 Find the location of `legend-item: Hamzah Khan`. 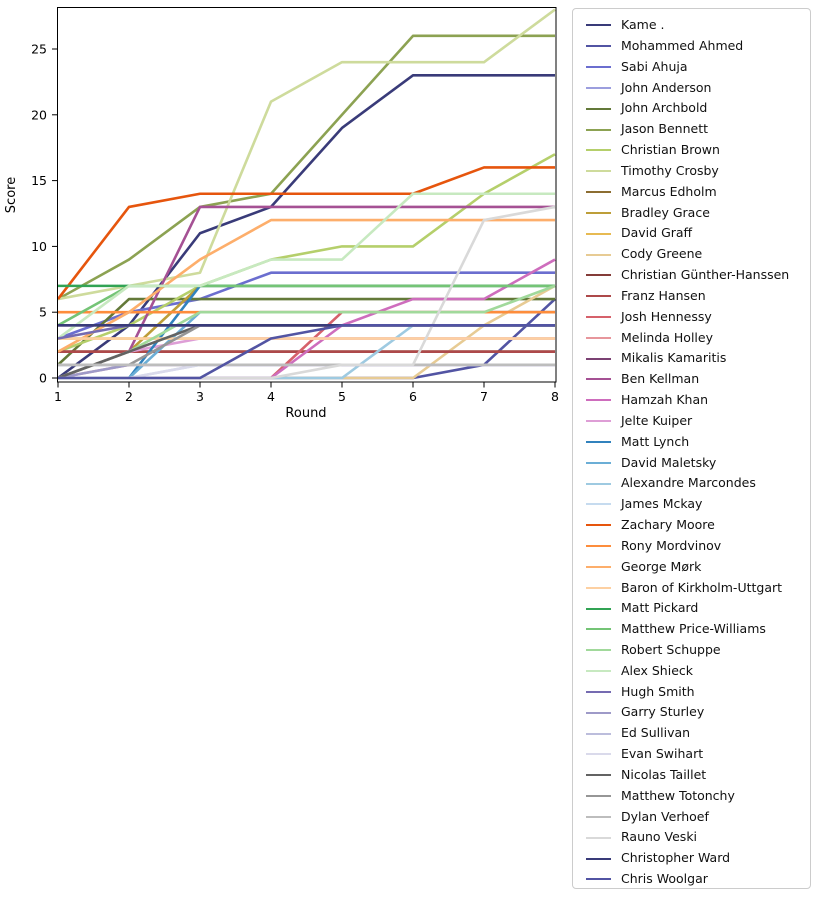

legend-item: Hamzah Khan is located at coordinates (698, 400).